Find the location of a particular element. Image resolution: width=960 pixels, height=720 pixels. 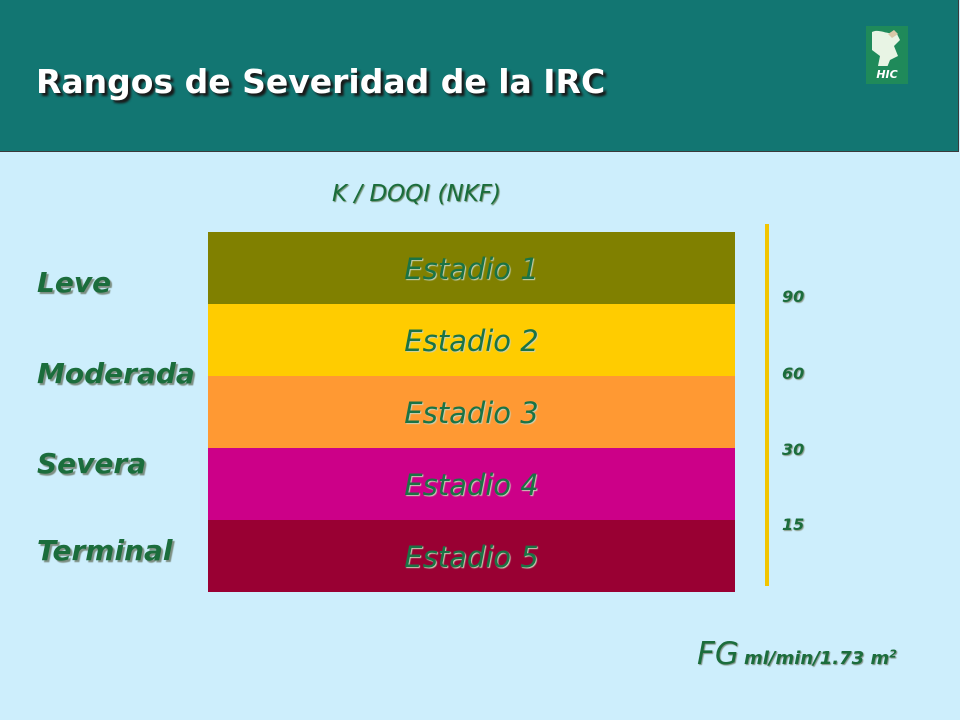

stage-label-4: Estadio 4 is located at coordinates (471, 485).